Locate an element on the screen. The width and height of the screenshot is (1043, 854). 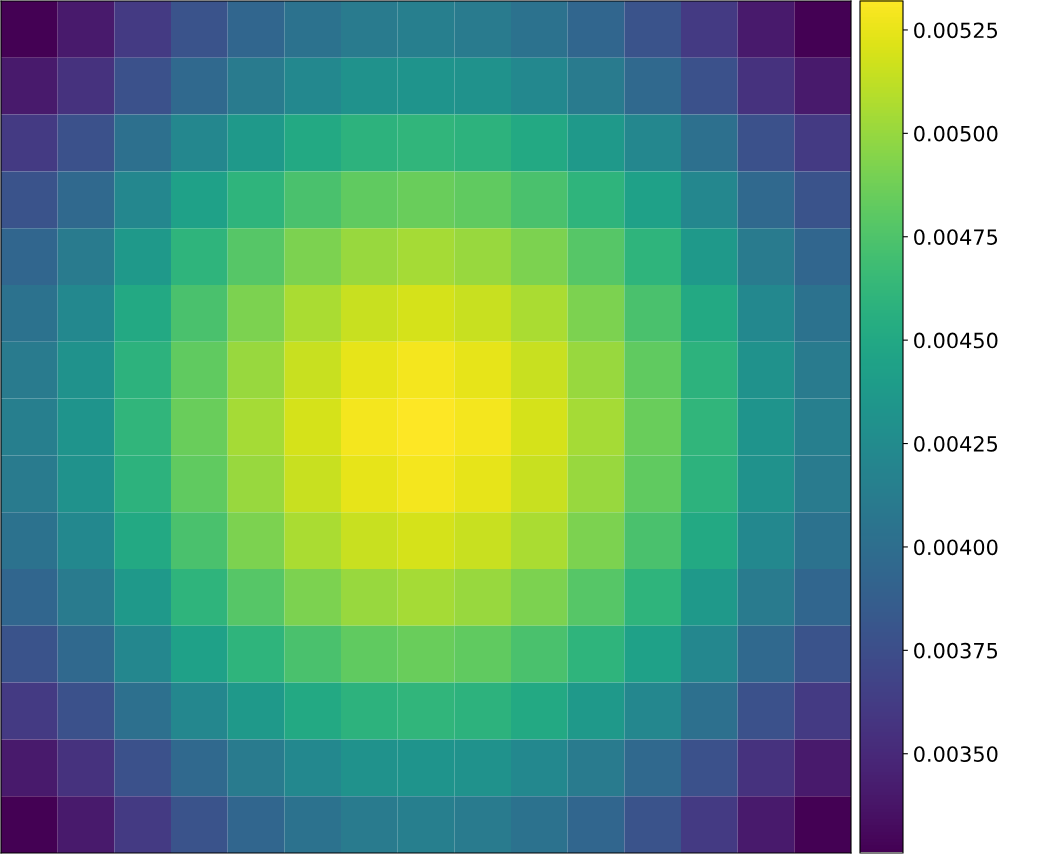
color-bar-label: 0.00500 is located at coordinates (956, 133).